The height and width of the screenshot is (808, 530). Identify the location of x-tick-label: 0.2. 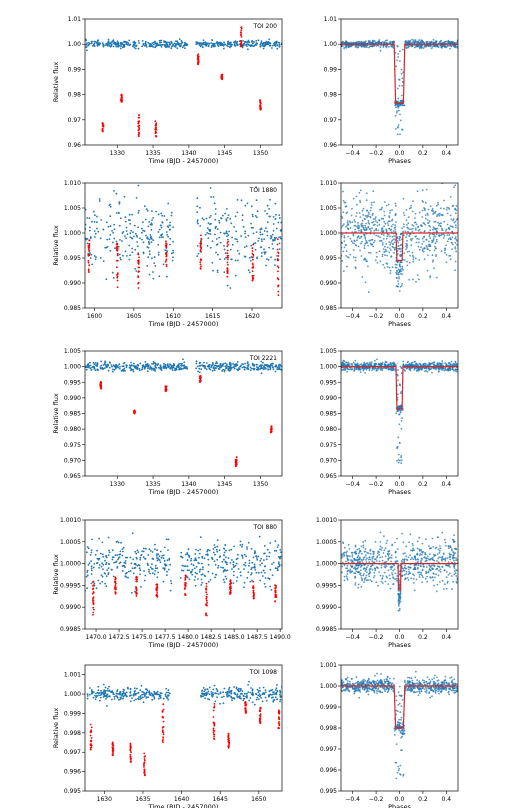
(423, 484).